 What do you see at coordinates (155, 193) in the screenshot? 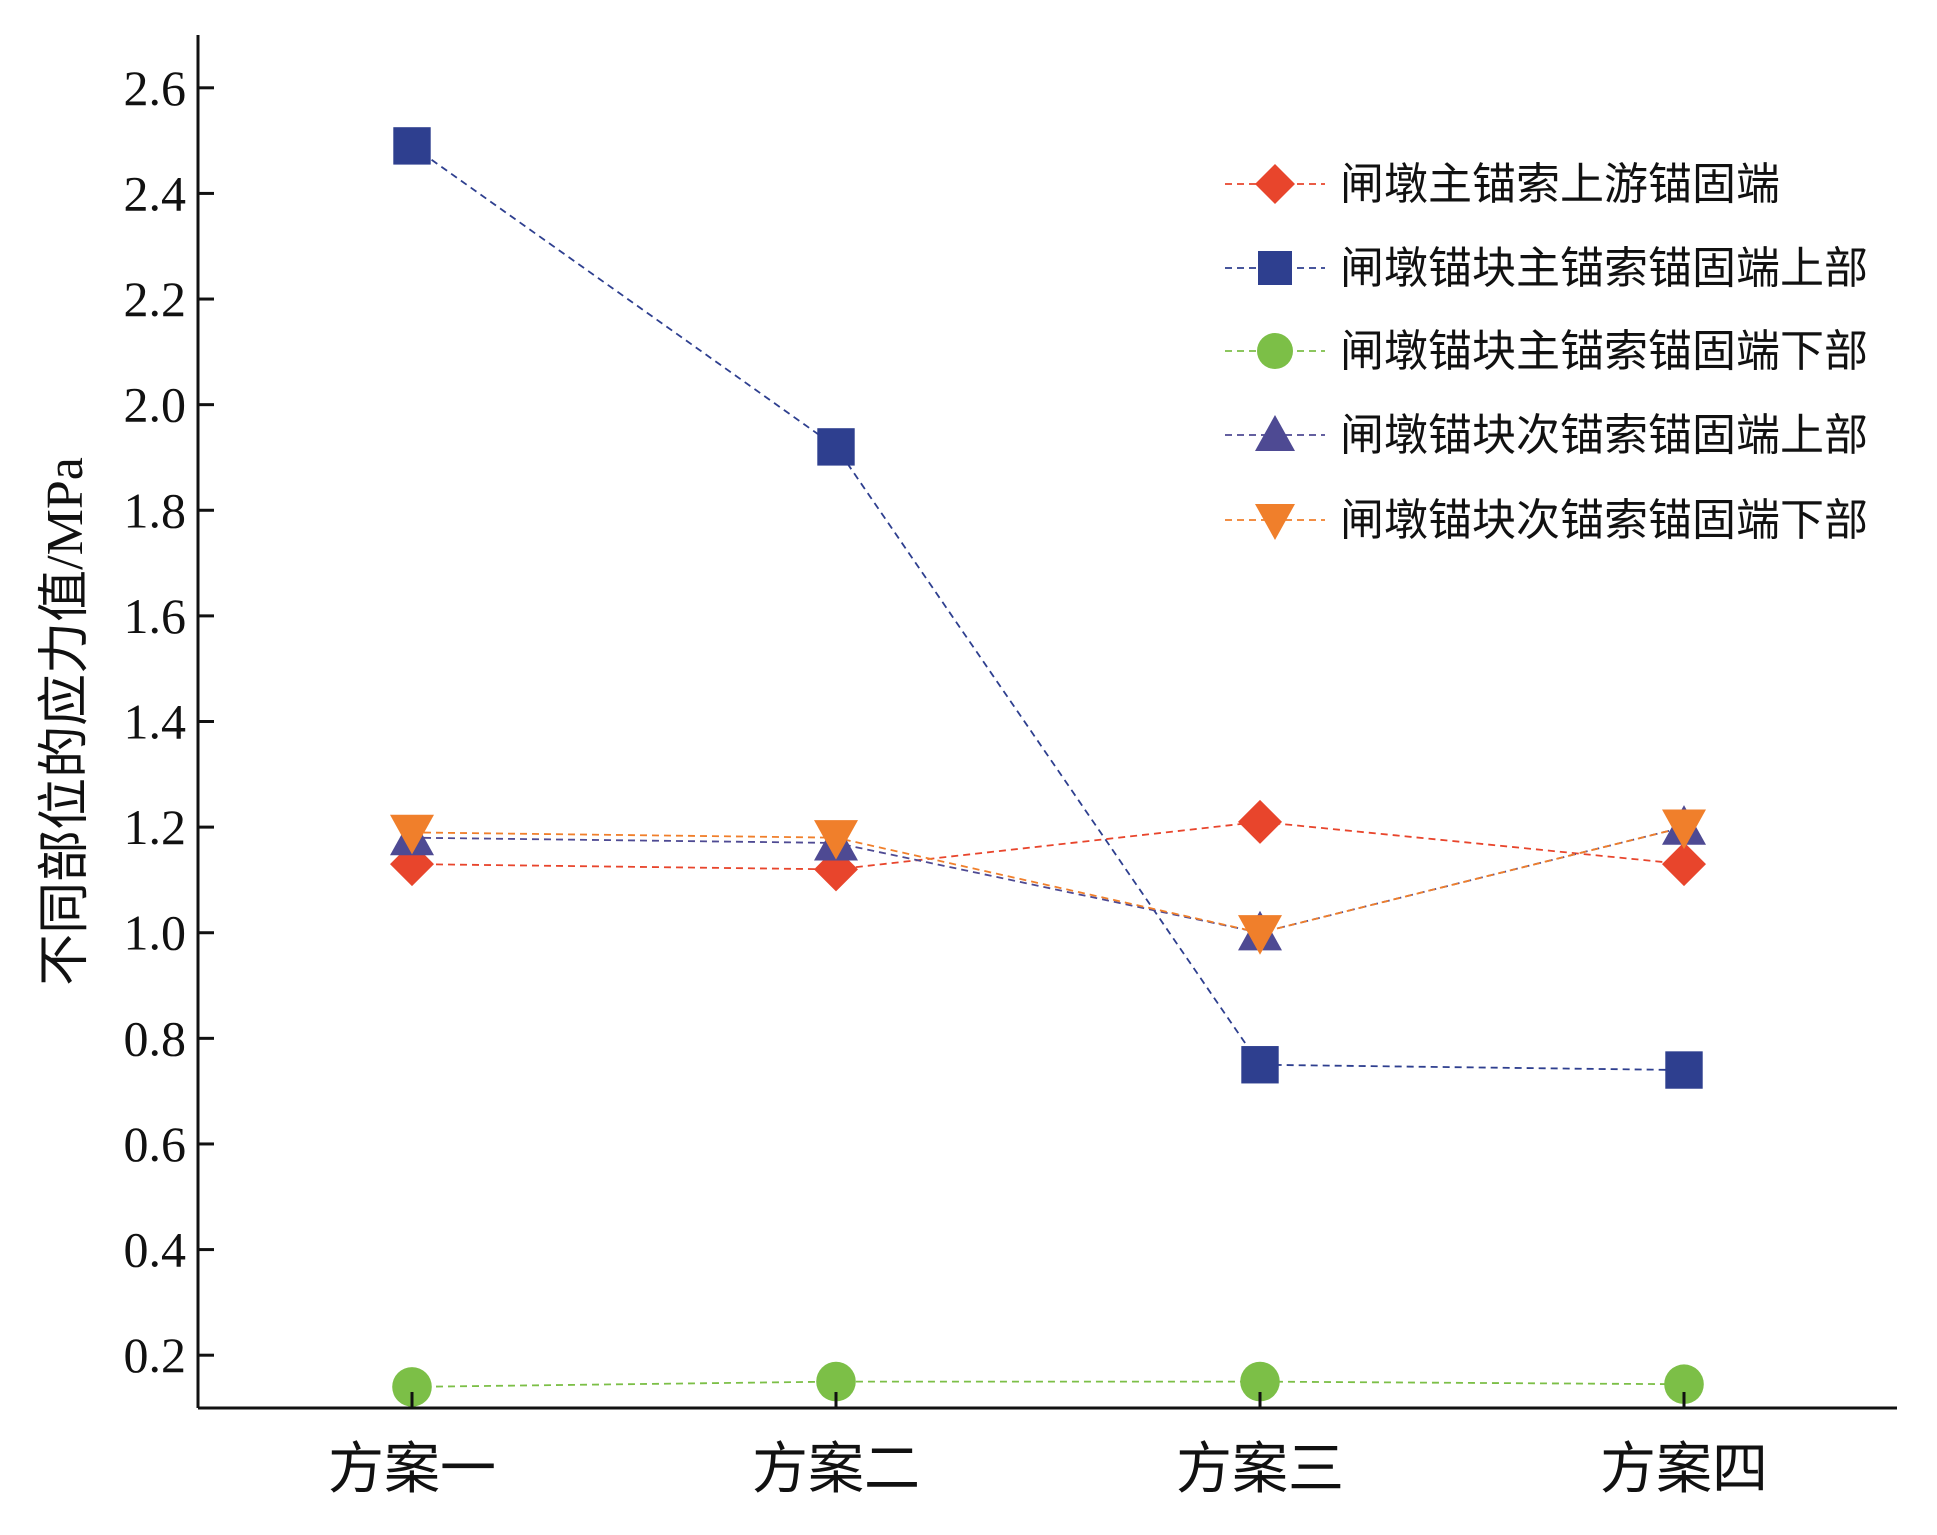
I see `y-tick-label: 2.4` at bounding box center [155, 193].